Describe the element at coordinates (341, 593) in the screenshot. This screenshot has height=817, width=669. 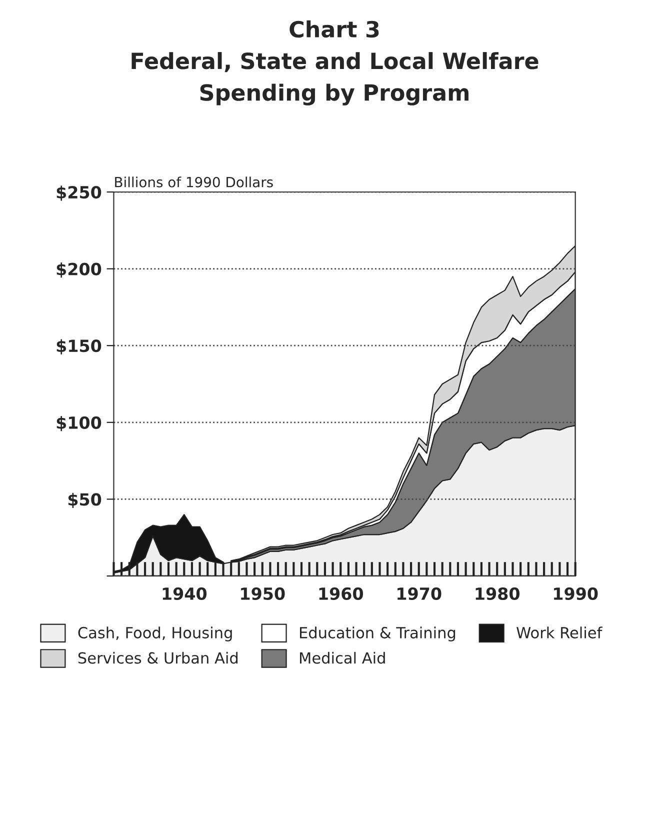
I see `x-tick-label: 1960` at that location.